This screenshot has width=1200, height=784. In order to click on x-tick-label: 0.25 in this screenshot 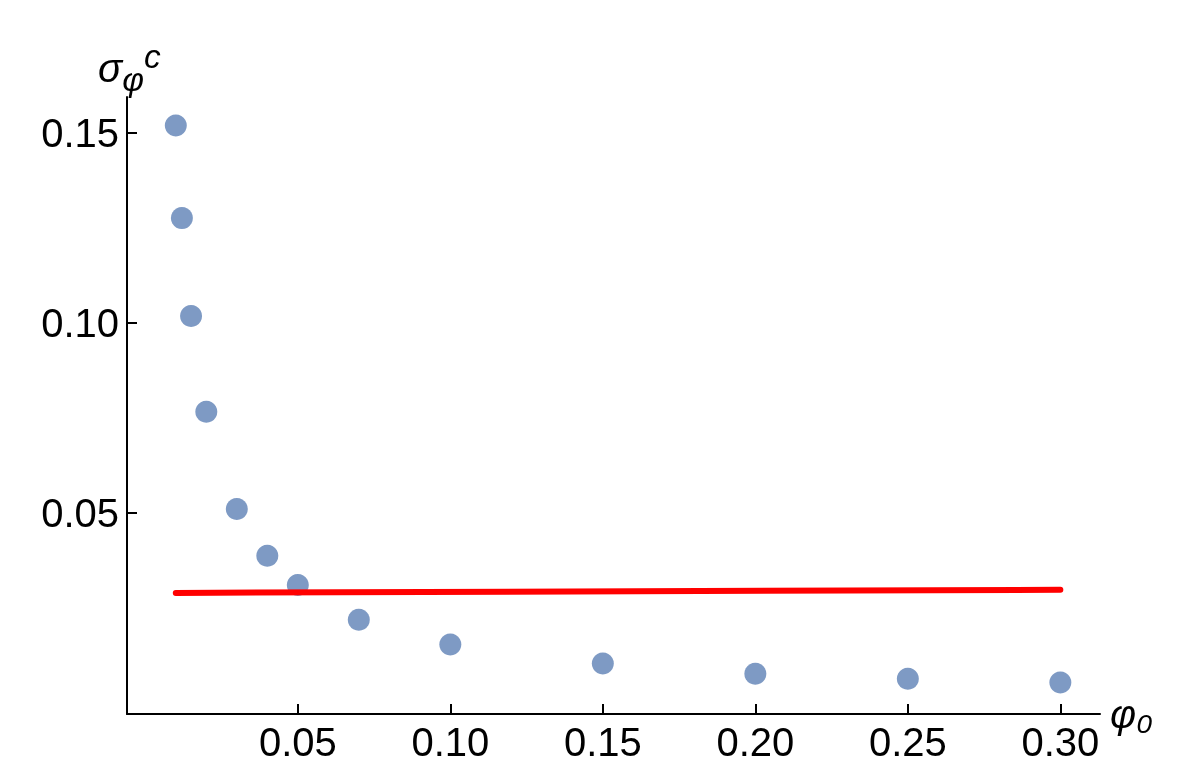, I will do `click(907, 742)`.